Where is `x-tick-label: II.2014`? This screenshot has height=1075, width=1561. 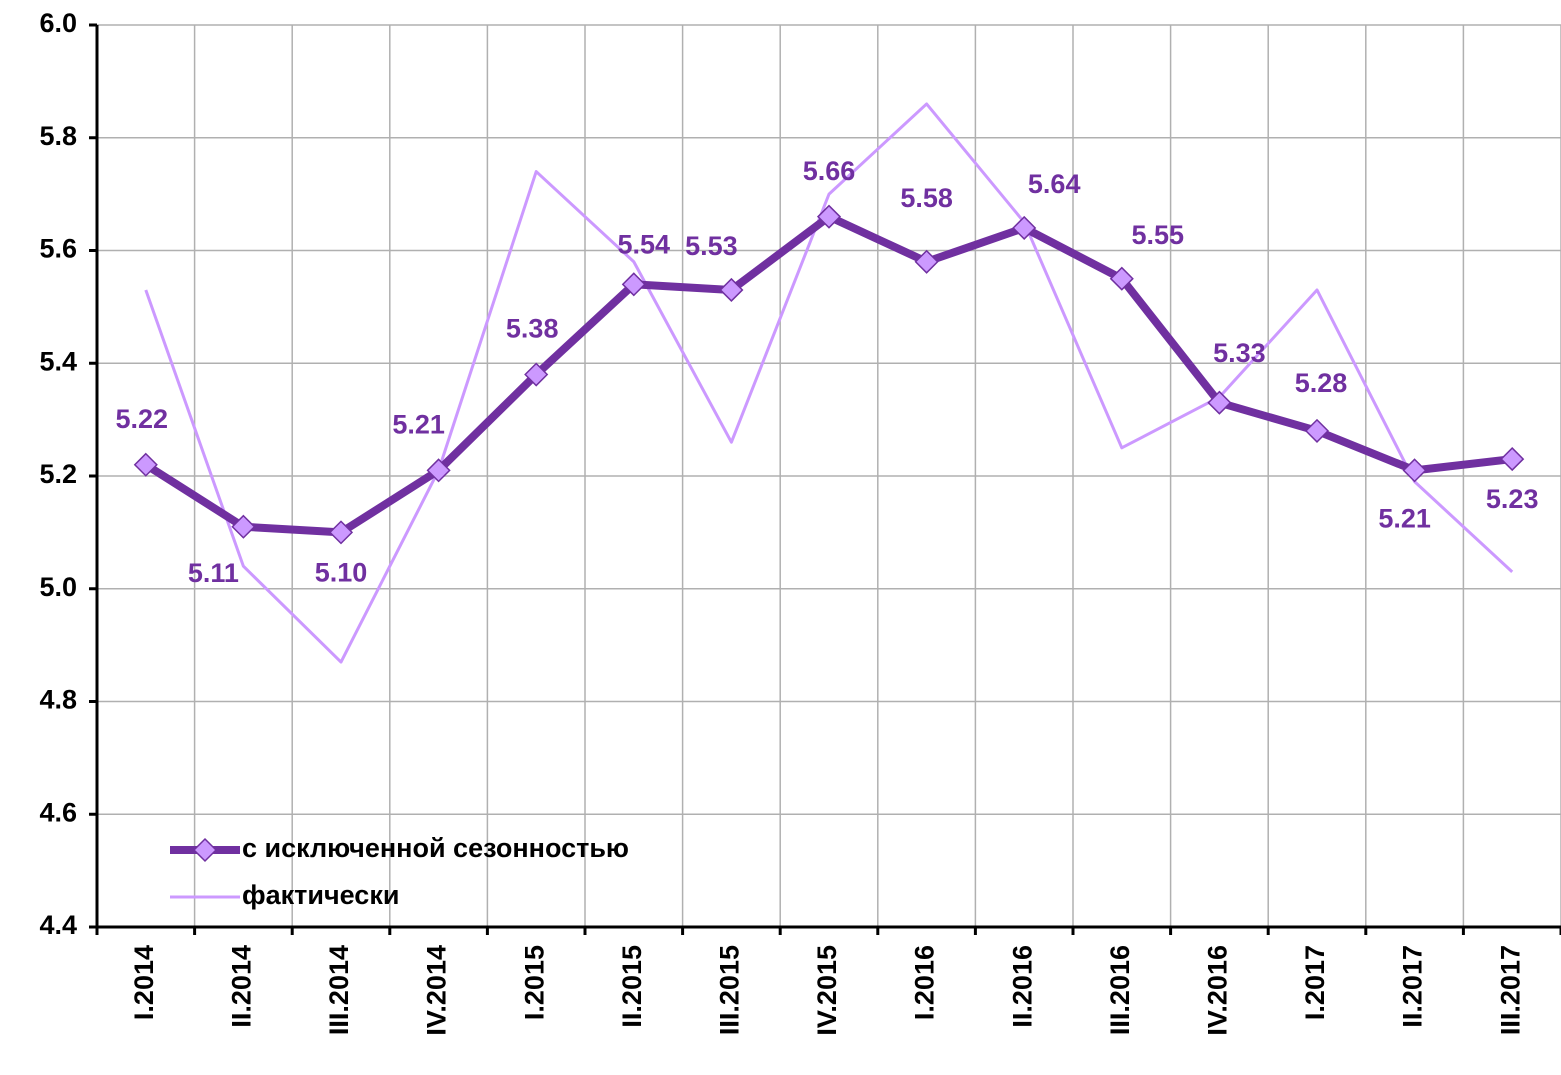
x-tick-label: II.2014 is located at coordinates (242, 986).